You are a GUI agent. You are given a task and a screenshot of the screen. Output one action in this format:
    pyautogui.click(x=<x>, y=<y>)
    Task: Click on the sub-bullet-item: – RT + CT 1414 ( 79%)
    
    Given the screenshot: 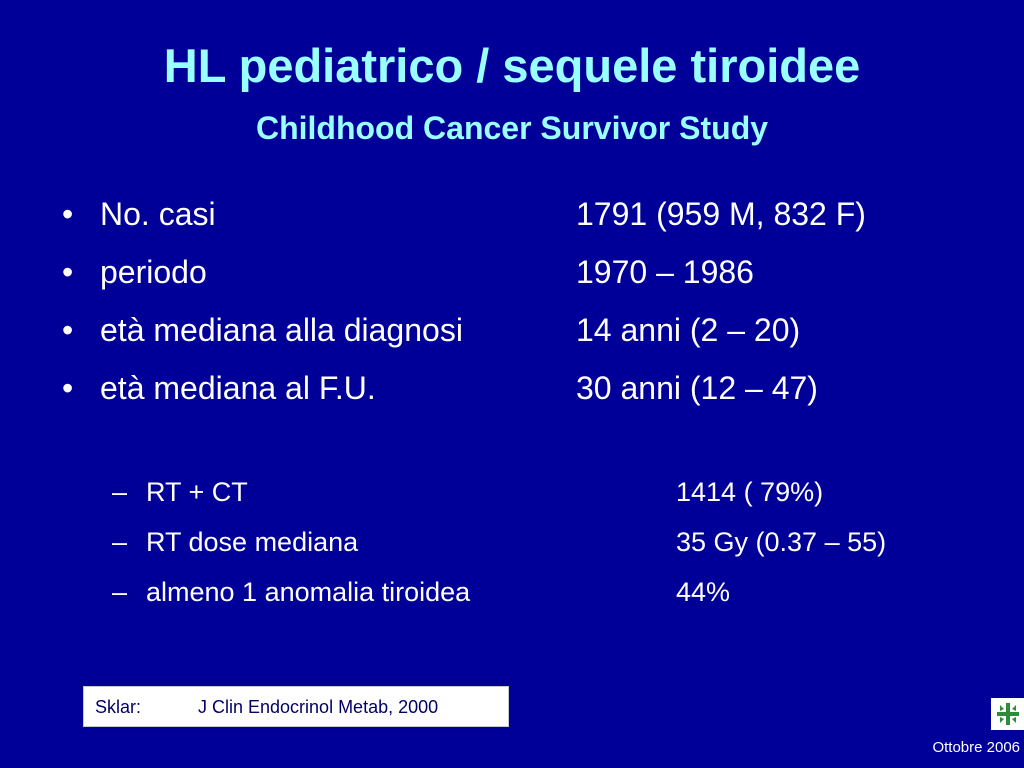 What is the action you would take?
    pyautogui.click(x=552, y=497)
    